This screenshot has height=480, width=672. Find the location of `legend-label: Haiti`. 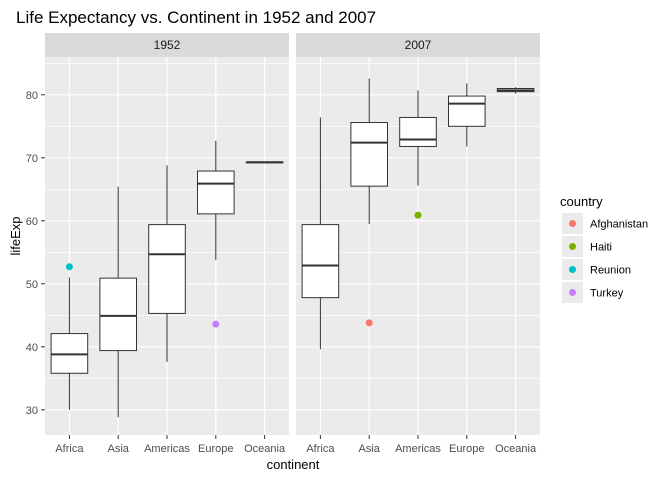

legend-label: Haiti is located at coordinates (601, 248).